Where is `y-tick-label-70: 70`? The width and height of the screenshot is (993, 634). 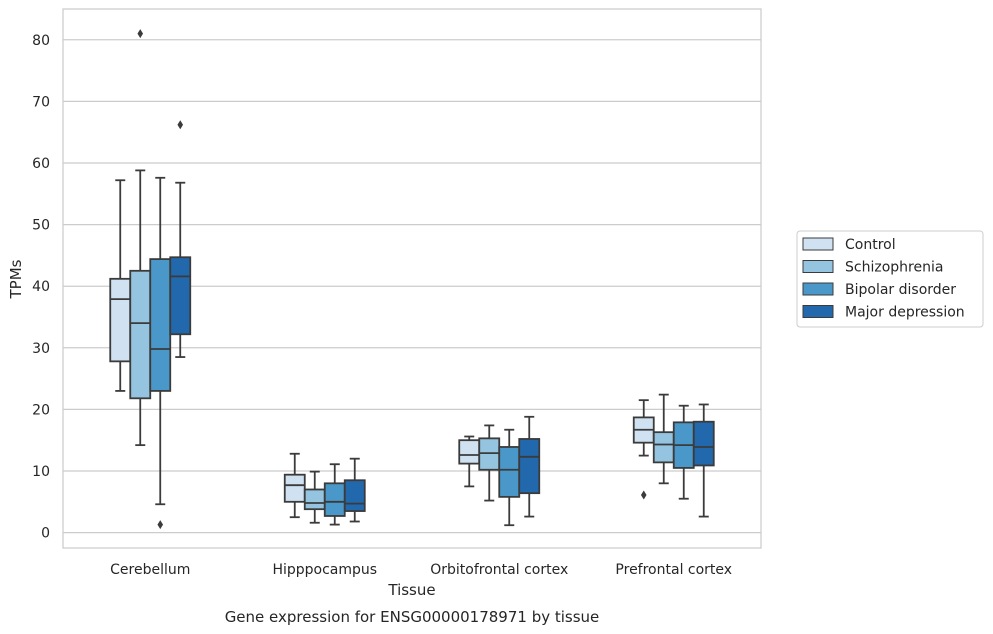
y-tick-label-70: 70 is located at coordinates (41, 102).